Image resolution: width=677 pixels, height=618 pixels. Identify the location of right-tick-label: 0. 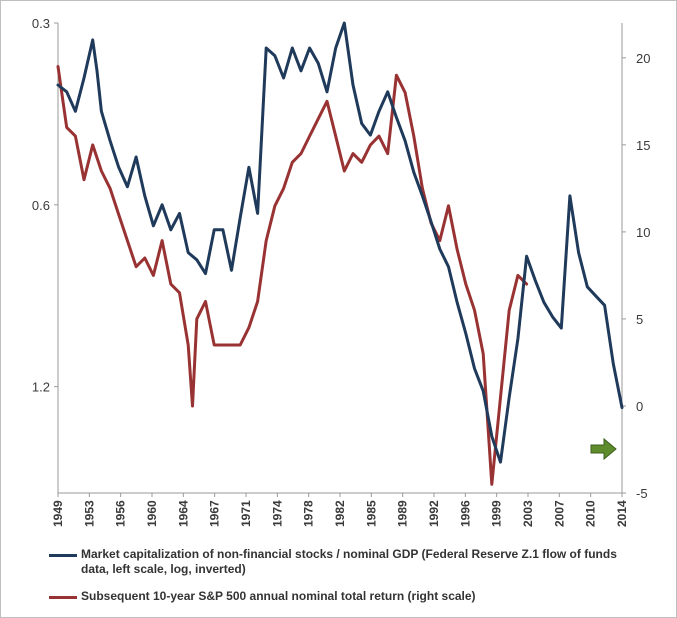
(639, 406).